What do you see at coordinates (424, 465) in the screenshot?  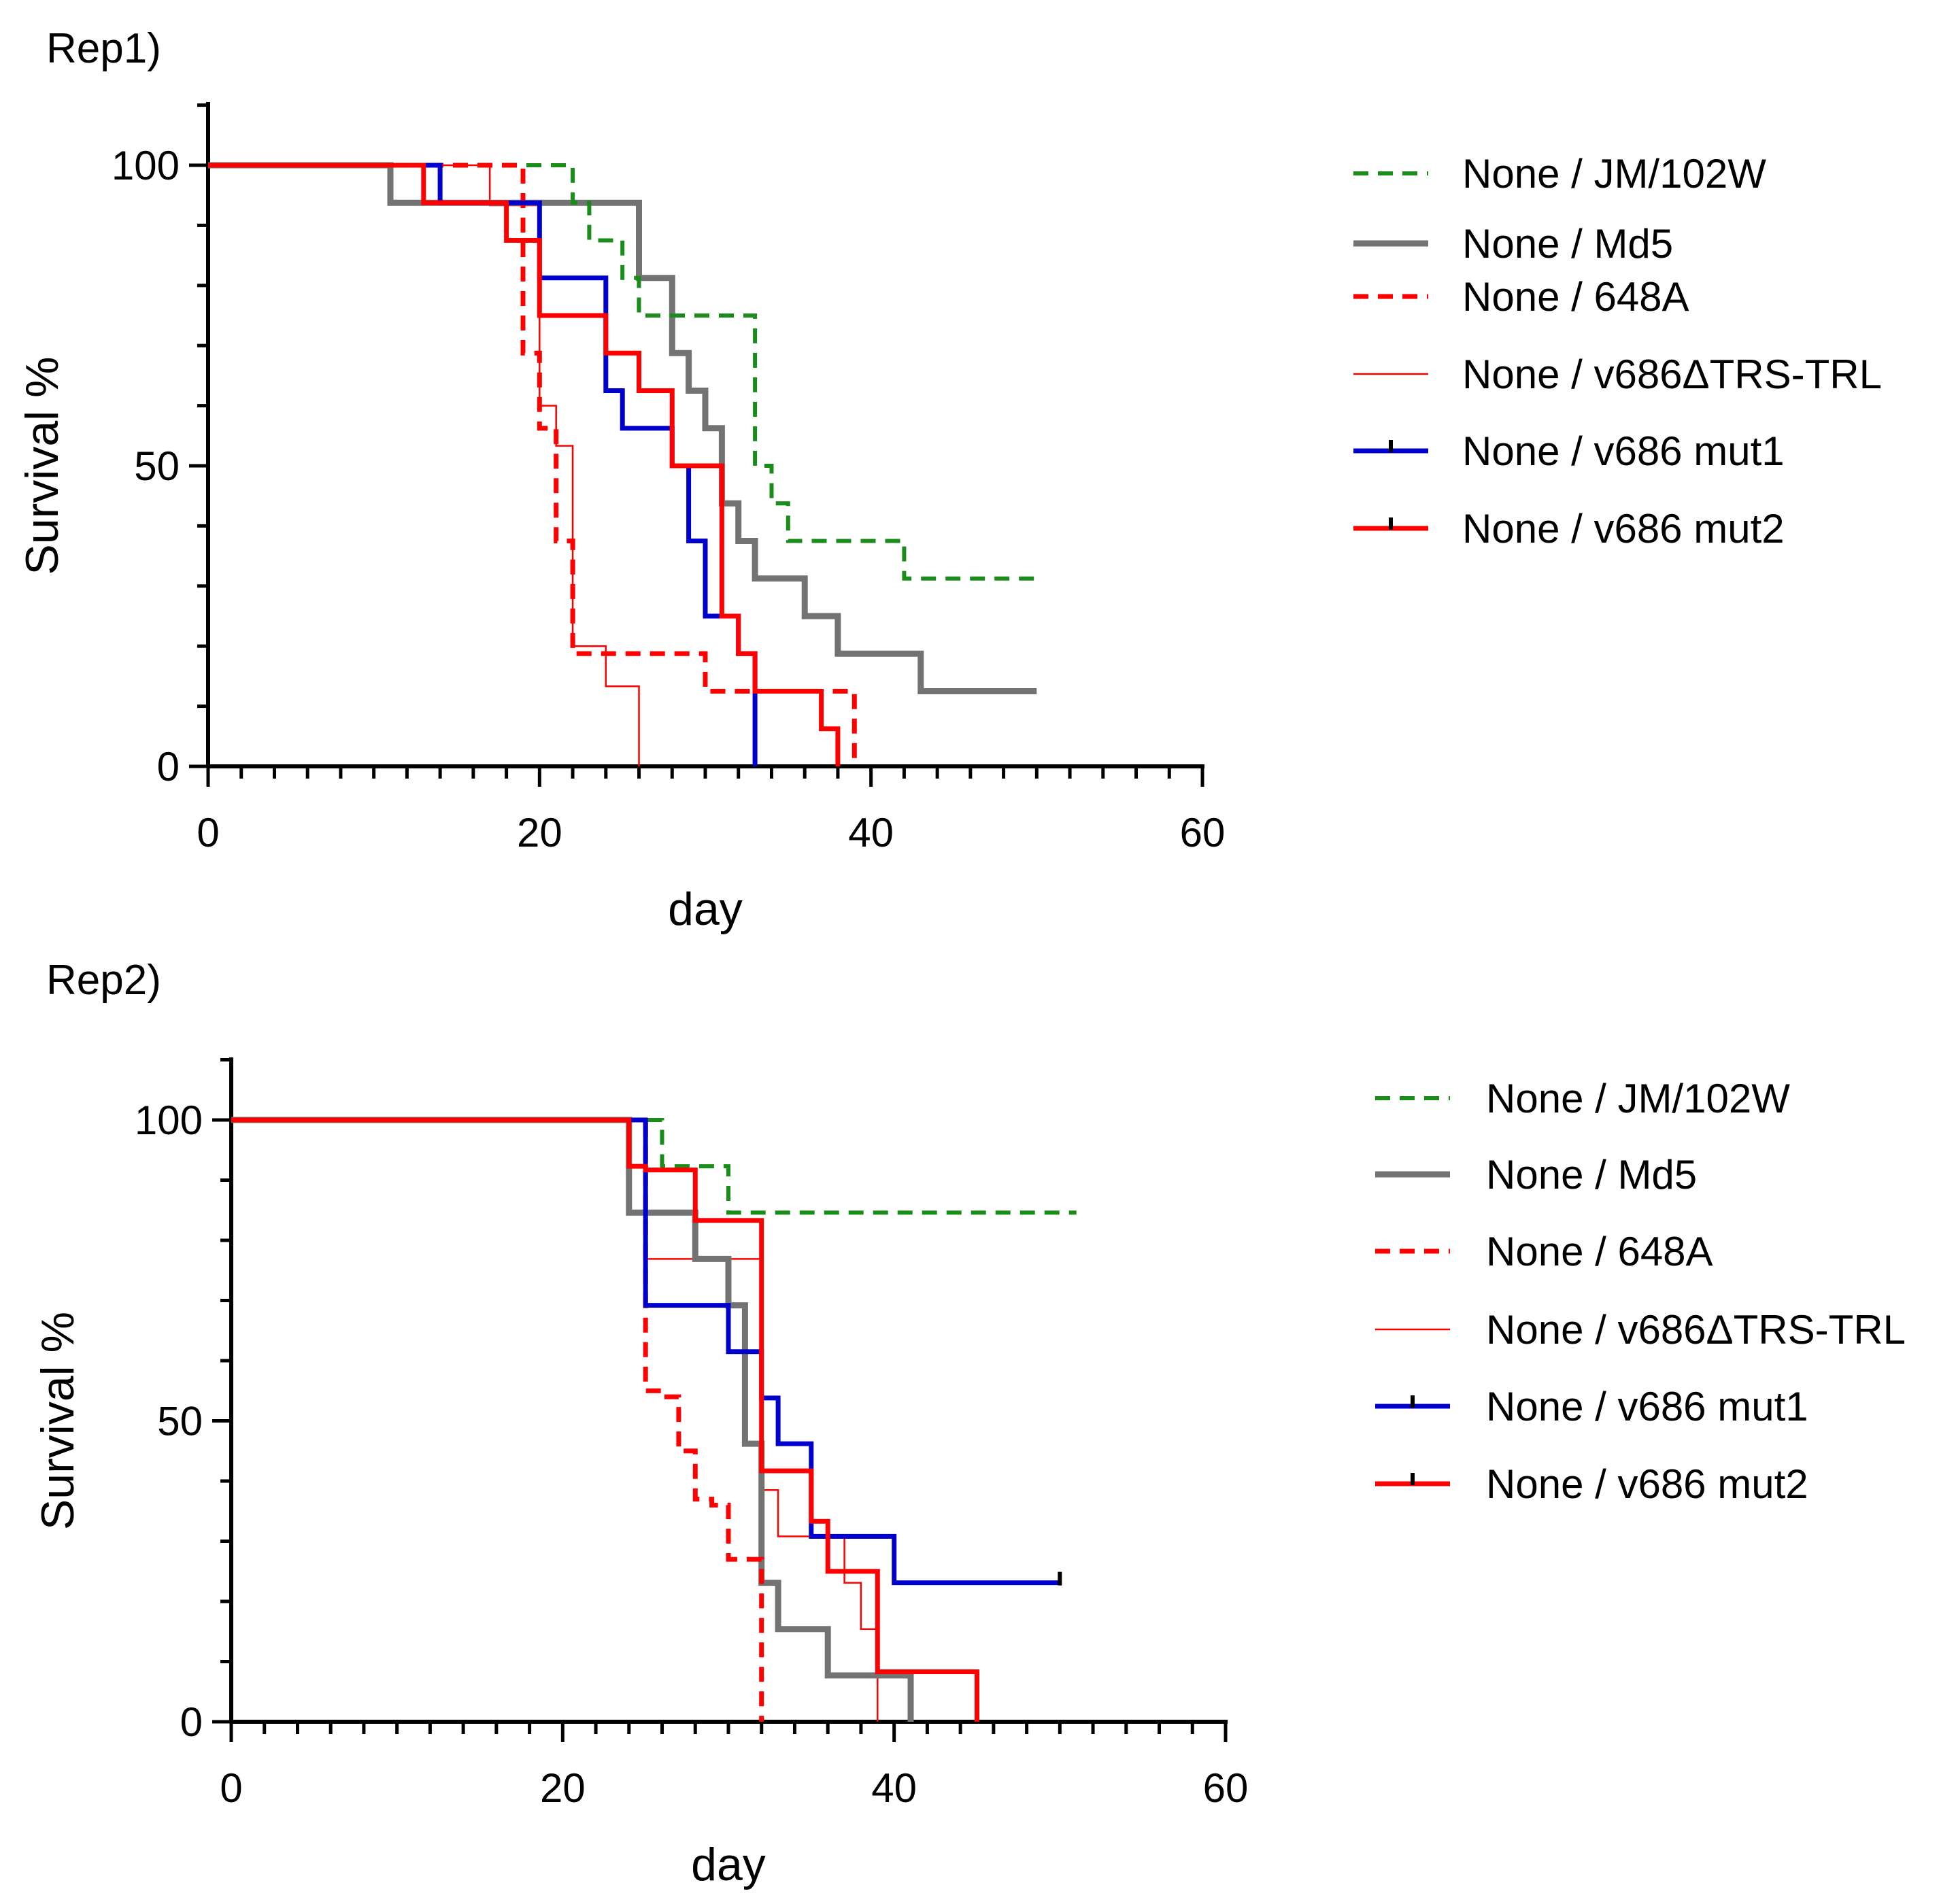 I see `series-line-none-v686-trs-trl` at bounding box center [424, 465].